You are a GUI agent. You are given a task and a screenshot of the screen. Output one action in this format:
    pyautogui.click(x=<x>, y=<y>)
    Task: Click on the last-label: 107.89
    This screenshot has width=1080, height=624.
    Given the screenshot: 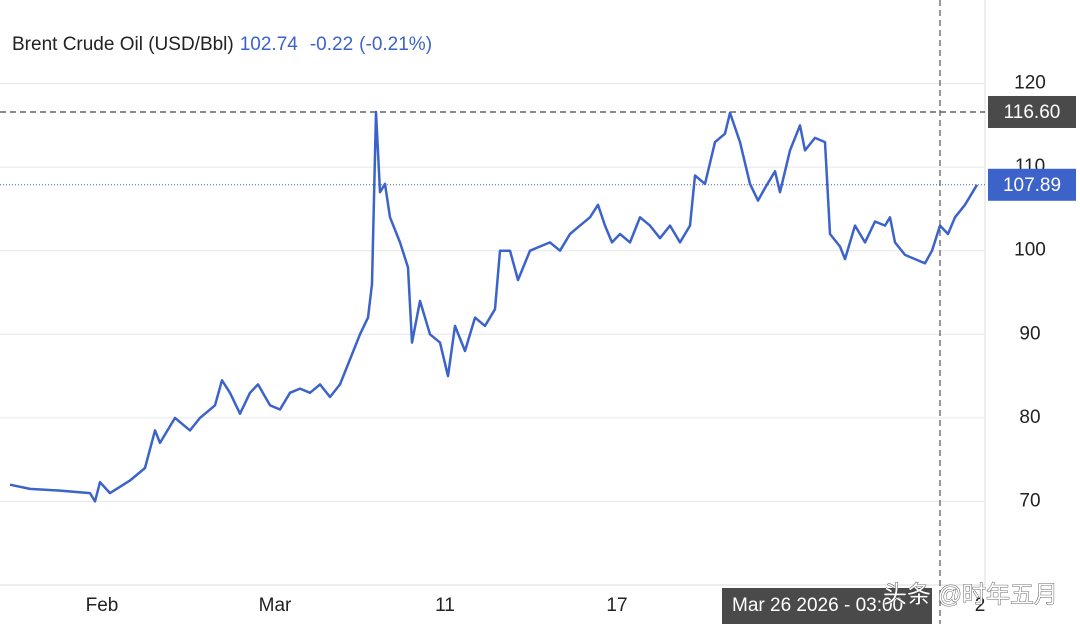 What is the action you would take?
    pyautogui.click(x=1032, y=185)
    